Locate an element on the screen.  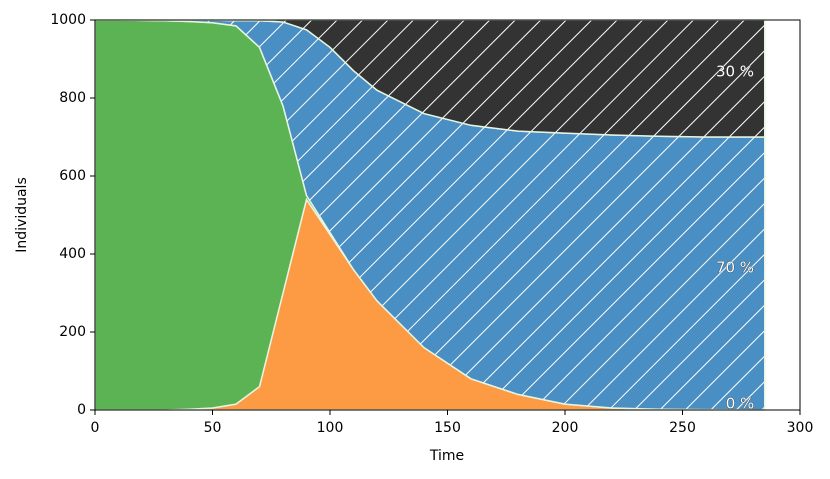
x-tick-label: 150 is located at coordinates (447, 428).